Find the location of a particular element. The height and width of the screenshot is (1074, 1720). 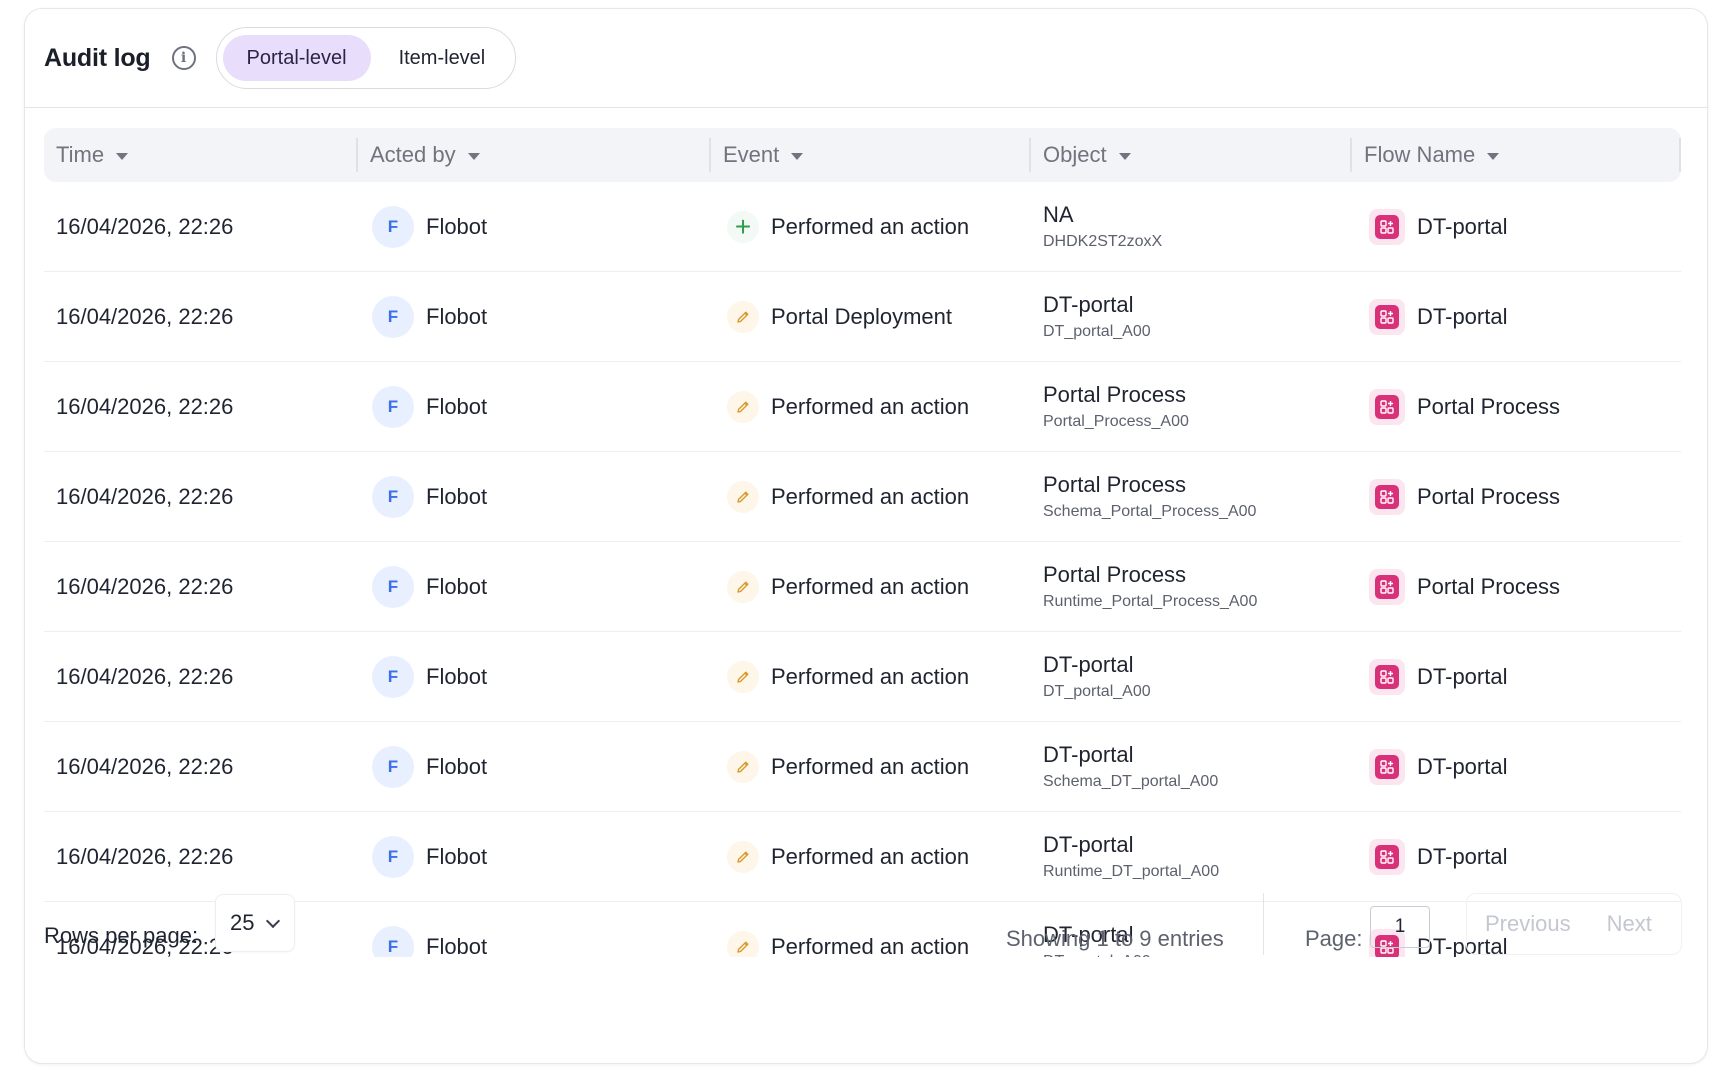

cell-flow-name: Portal Process is located at coordinates (1516, 586).